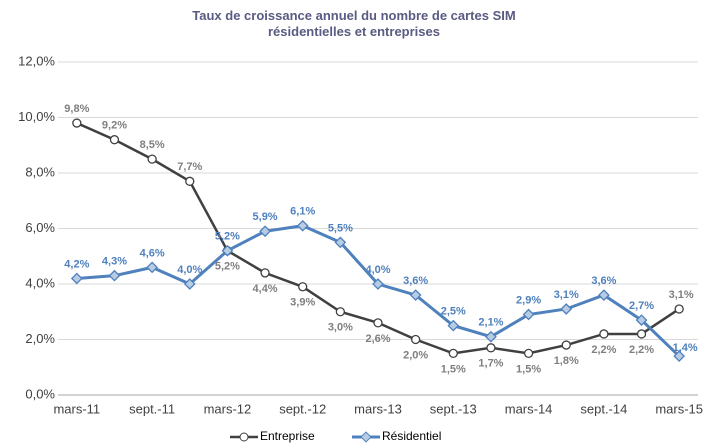 Image resolution: width=708 pixels, height=448 pixels. Describe the element at coordinates (340, 328) in the screenshot. I see `data-label: 3,0%` at that location.